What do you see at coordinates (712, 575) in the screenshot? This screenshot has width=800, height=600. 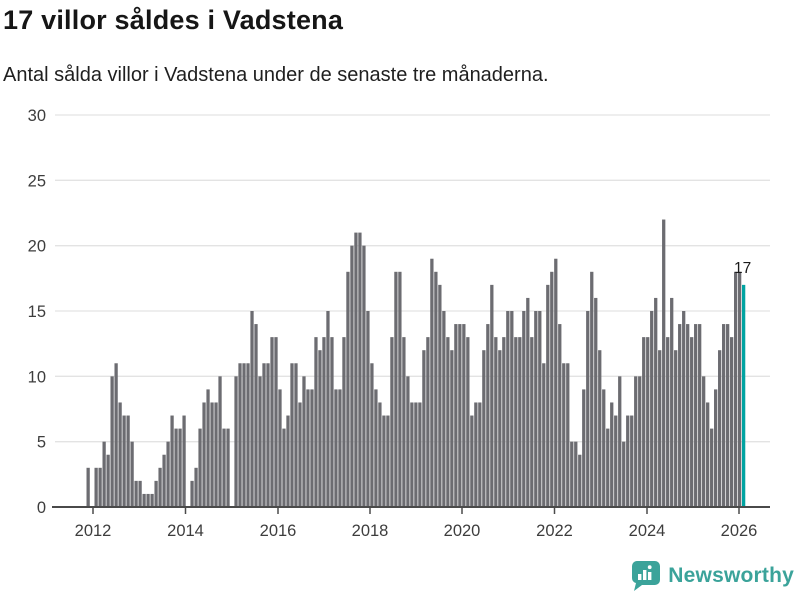 I see `newsworthy-logo: Newsworthy` at bounding box center [712, 575].